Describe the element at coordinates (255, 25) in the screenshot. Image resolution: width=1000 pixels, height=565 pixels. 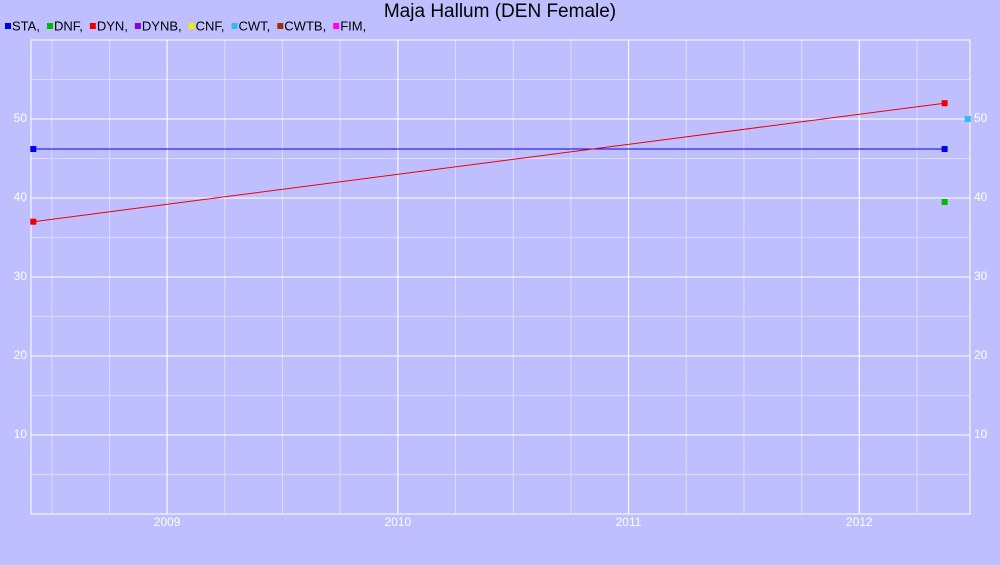
I see `legend-label: CWT,` at that location.